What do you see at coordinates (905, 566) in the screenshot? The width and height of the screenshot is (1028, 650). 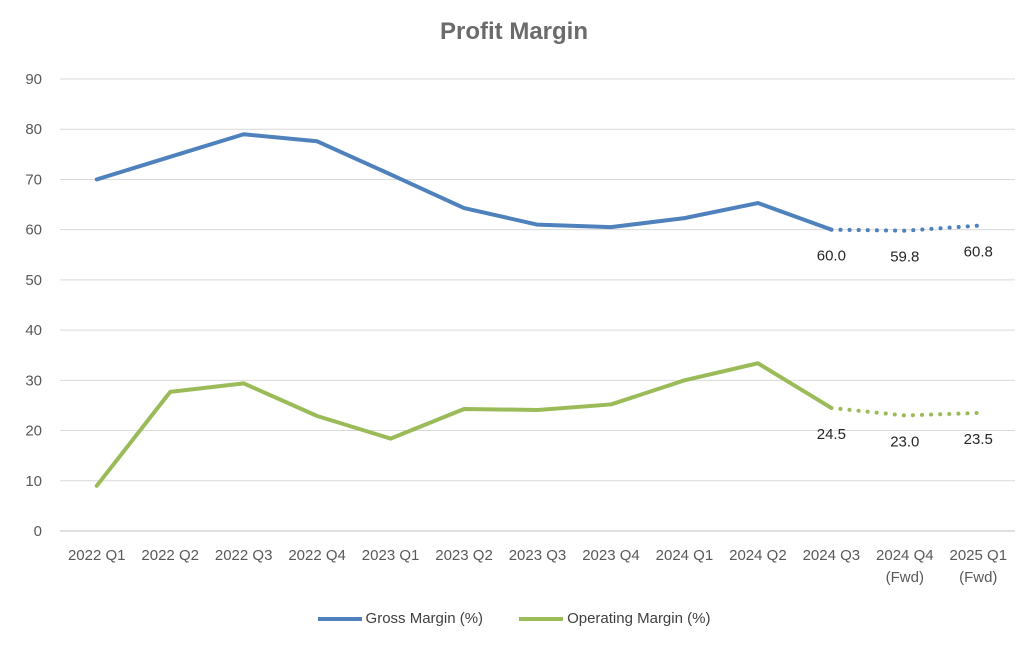 I see `x-tick-label: 2024 Q4 (Fwd)` at bounding box center [905, 566].